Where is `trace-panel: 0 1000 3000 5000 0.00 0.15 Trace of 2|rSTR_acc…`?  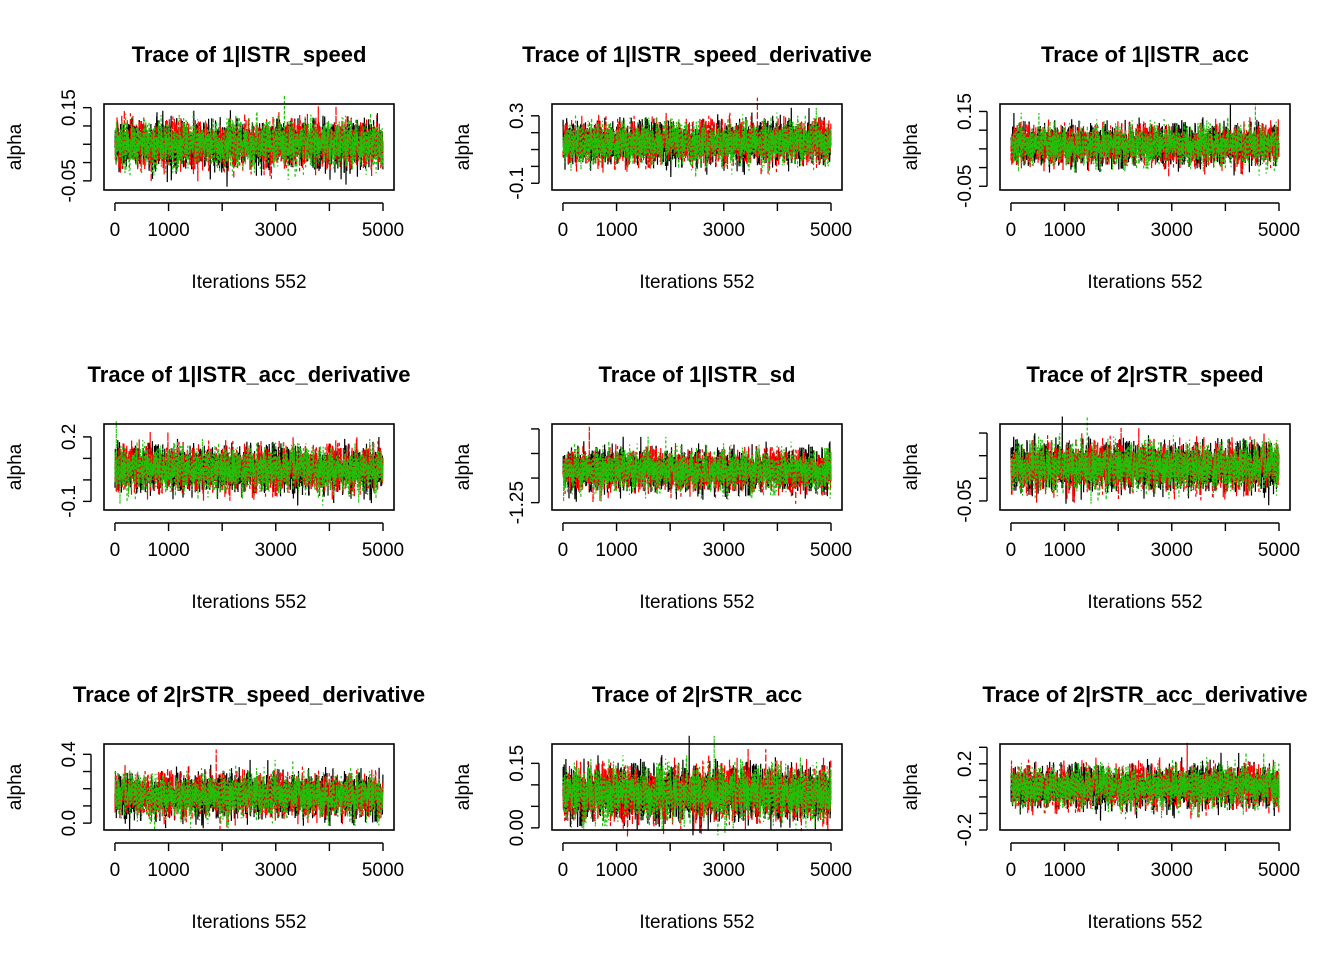 trace-panel: 0 1000 3000 5000 0.00 0.15 Trace of 2|rSTR_acc… is located at coordinates (652, 807).